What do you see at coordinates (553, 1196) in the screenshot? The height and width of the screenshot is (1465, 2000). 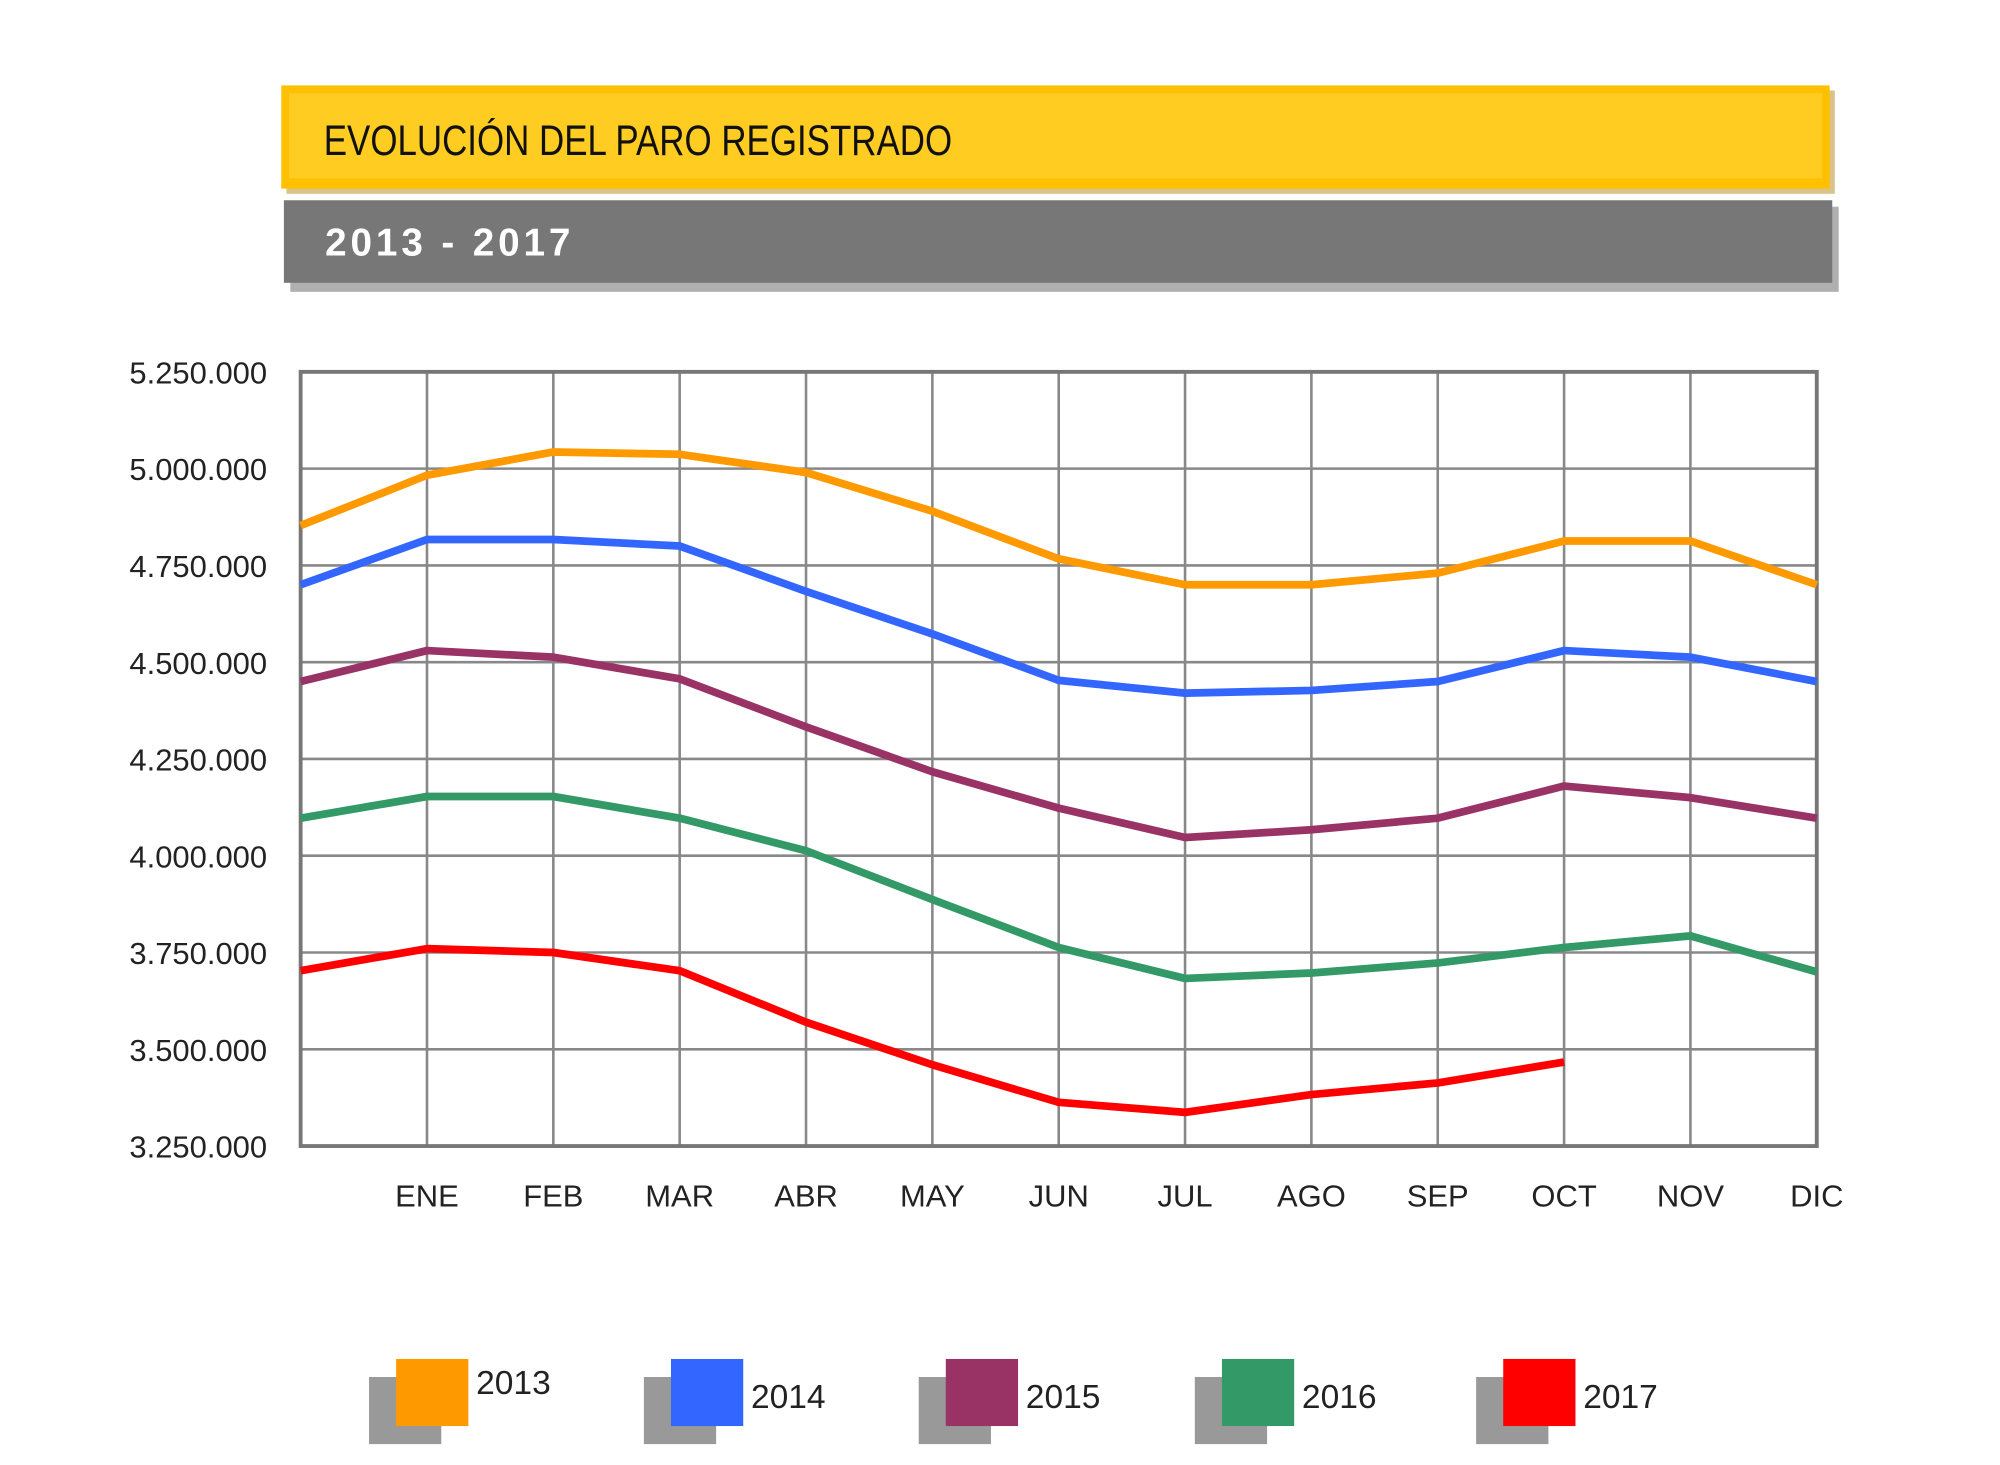 I see `x-tick-label: FEB` at bounding box center [553, 1196].